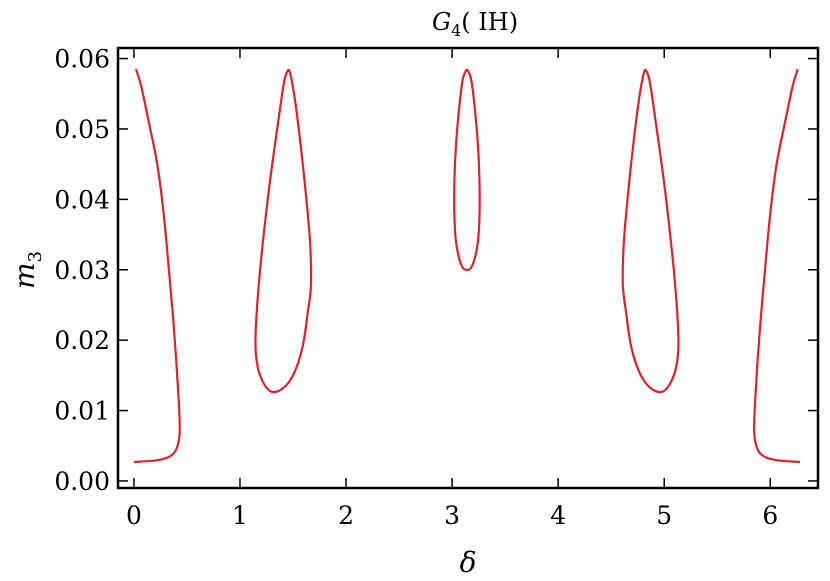  What do you see at coordinates (452, 515) in the screenshot?
I see `x-tick-label: 3` at bounding box center [452, 515].